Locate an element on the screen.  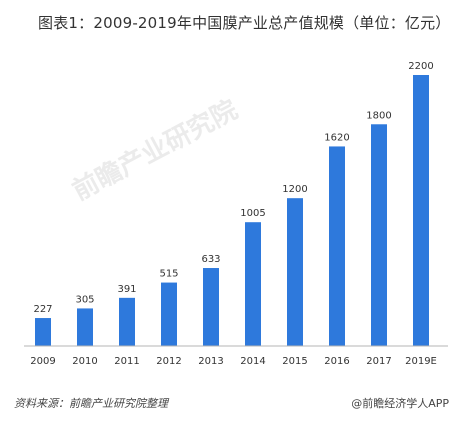
value-label-2012: 515 is located at coordinates (168, 274).